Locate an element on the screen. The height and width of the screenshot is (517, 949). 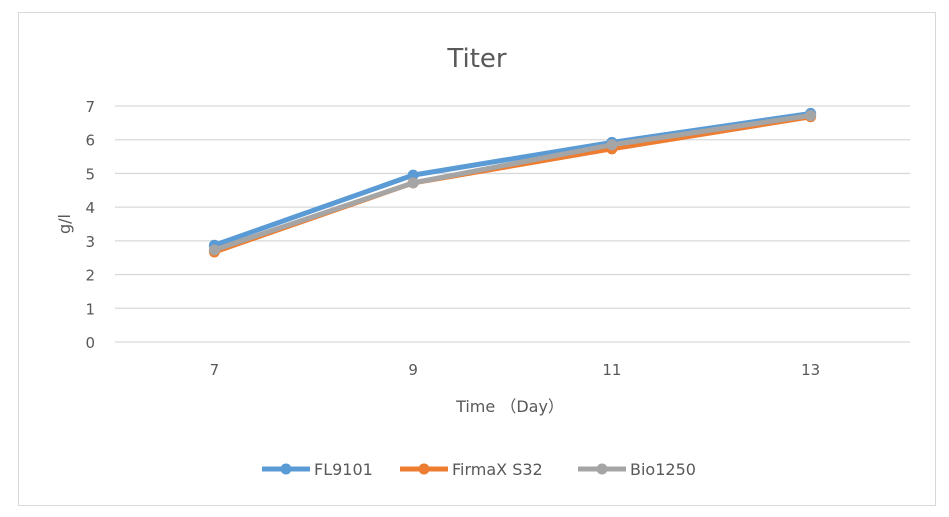
x-tick-label: 13 is located at coordinates (810, 370).